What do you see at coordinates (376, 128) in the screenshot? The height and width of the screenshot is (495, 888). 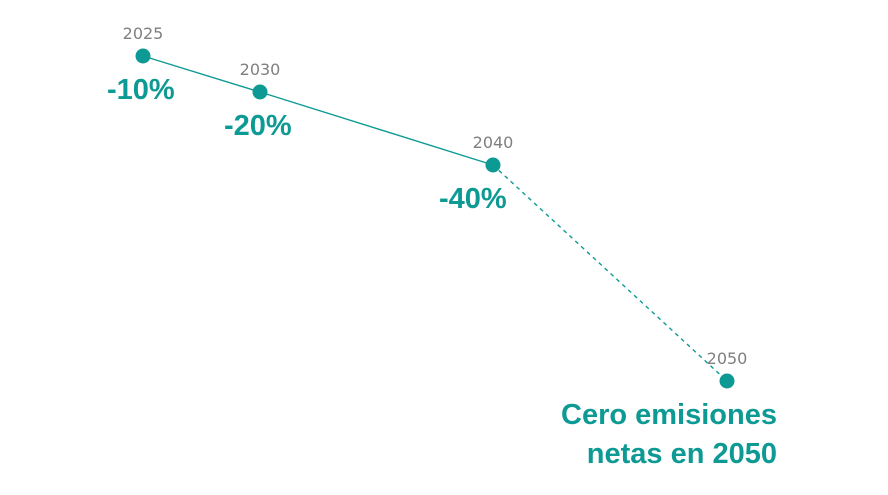 I see `line-segment-2030-2040` at bounding box center [376, 128].